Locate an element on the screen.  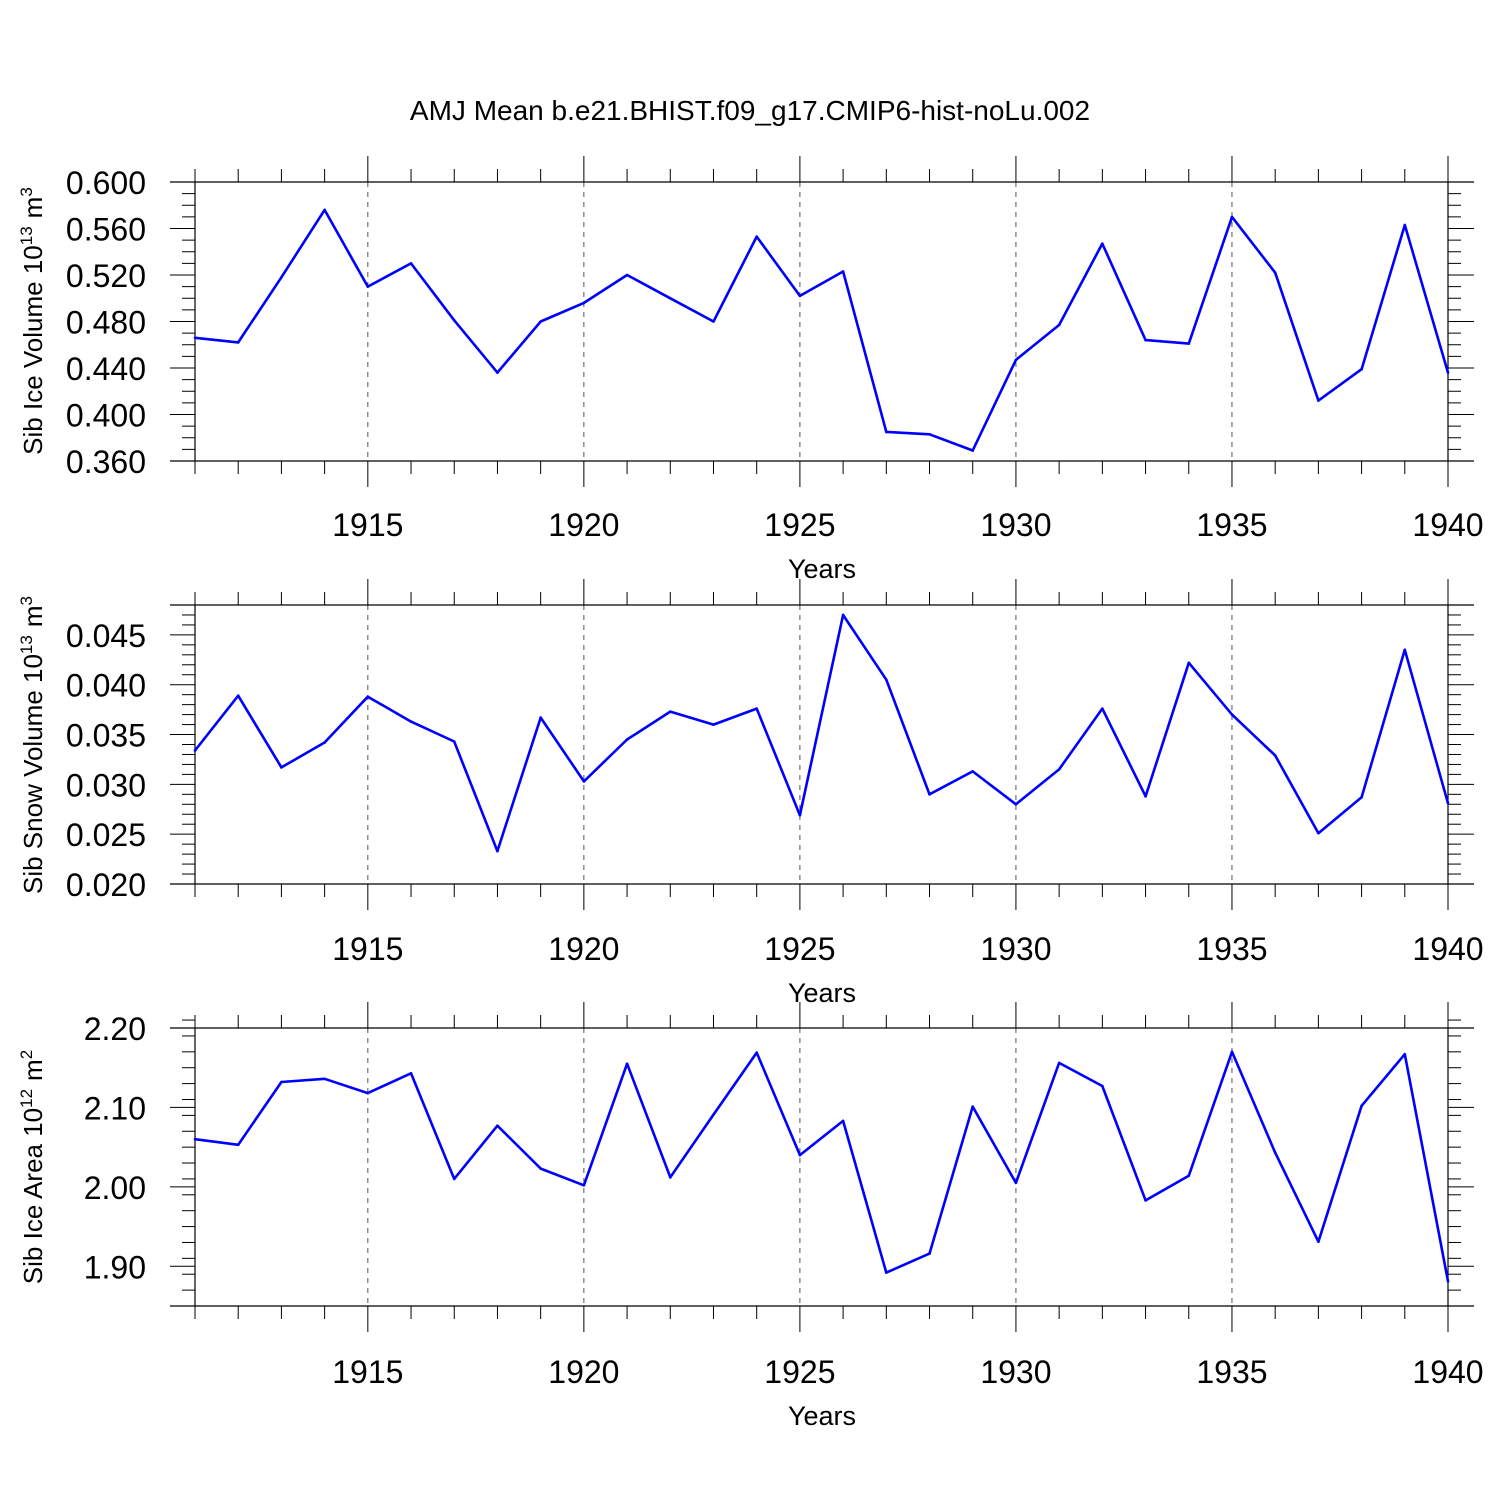
y-tick-label: 0.520 is located at coordinates (106, 276).